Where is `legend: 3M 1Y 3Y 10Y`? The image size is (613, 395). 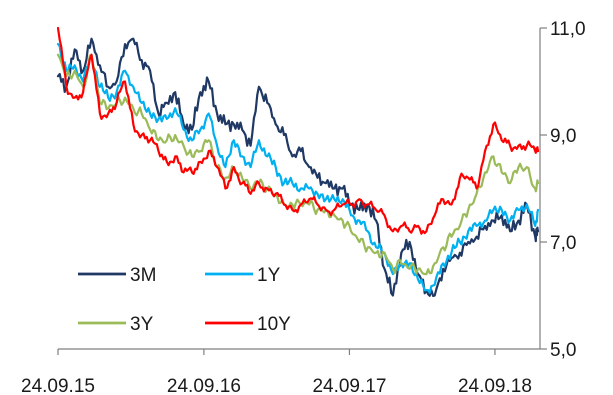 legend: 3M 1Y 3Y 10Y is located at coordinates (184, 300).